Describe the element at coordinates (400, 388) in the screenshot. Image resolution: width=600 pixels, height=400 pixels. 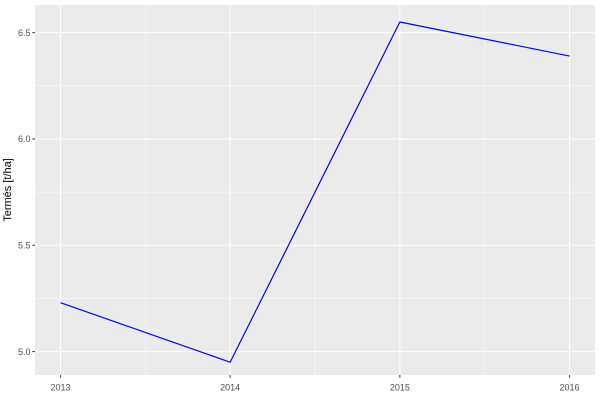
I see `x-tick-label: 2015` at that location.